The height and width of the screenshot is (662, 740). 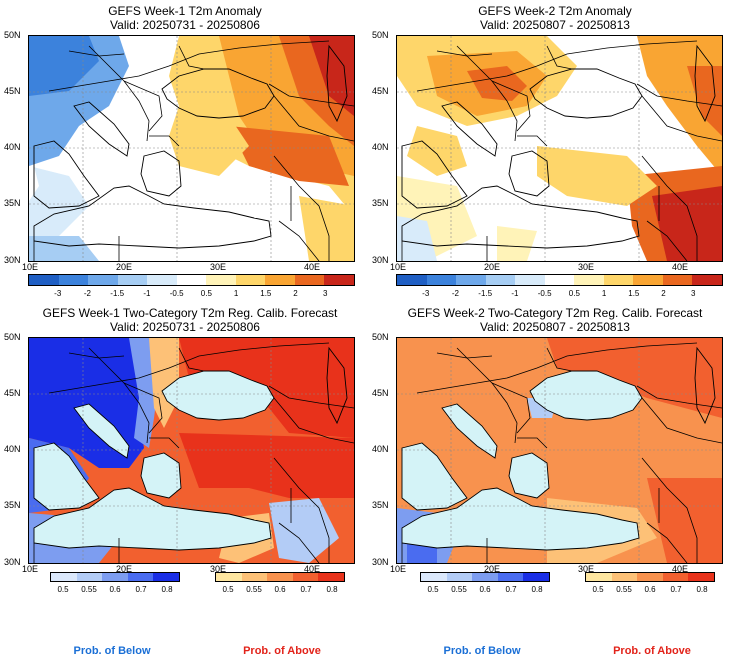 I want to click on anomaly-colorbar, so click(x=191, y=280).